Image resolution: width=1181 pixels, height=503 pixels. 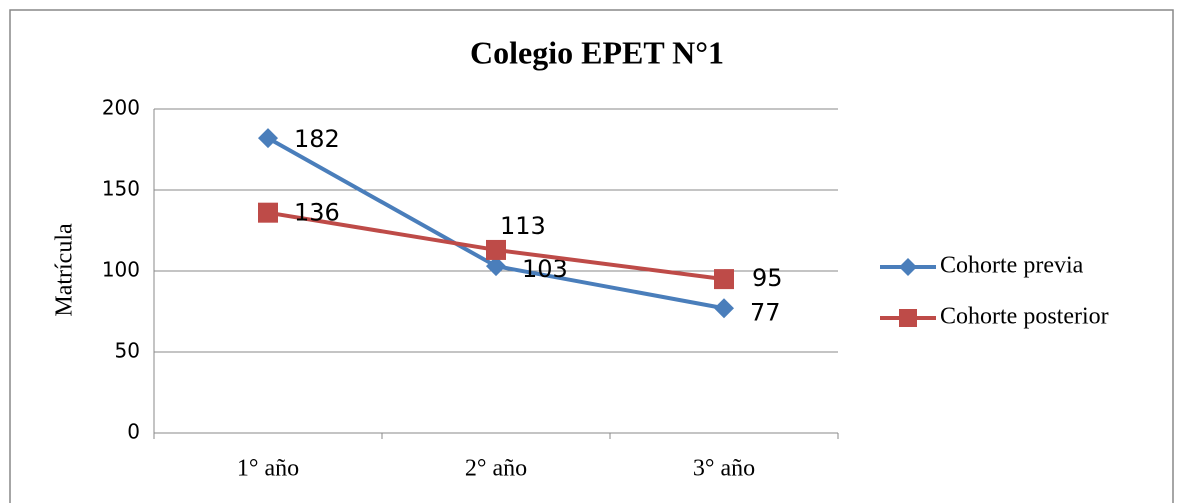 I want to click on x-tick-label: 1° año, so click(x=268, y=469).